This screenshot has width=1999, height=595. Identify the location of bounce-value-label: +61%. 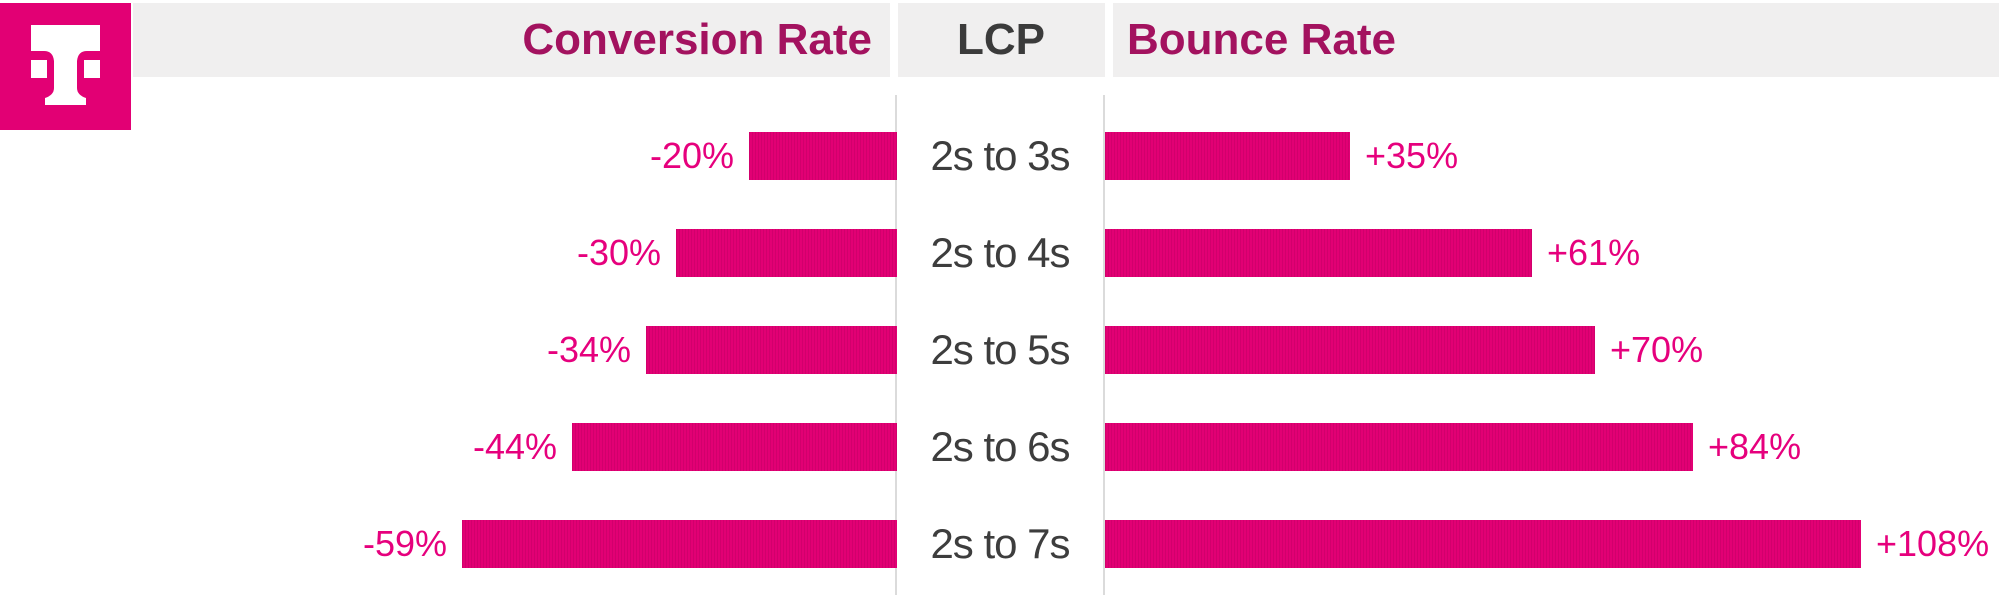
(1594, 252).